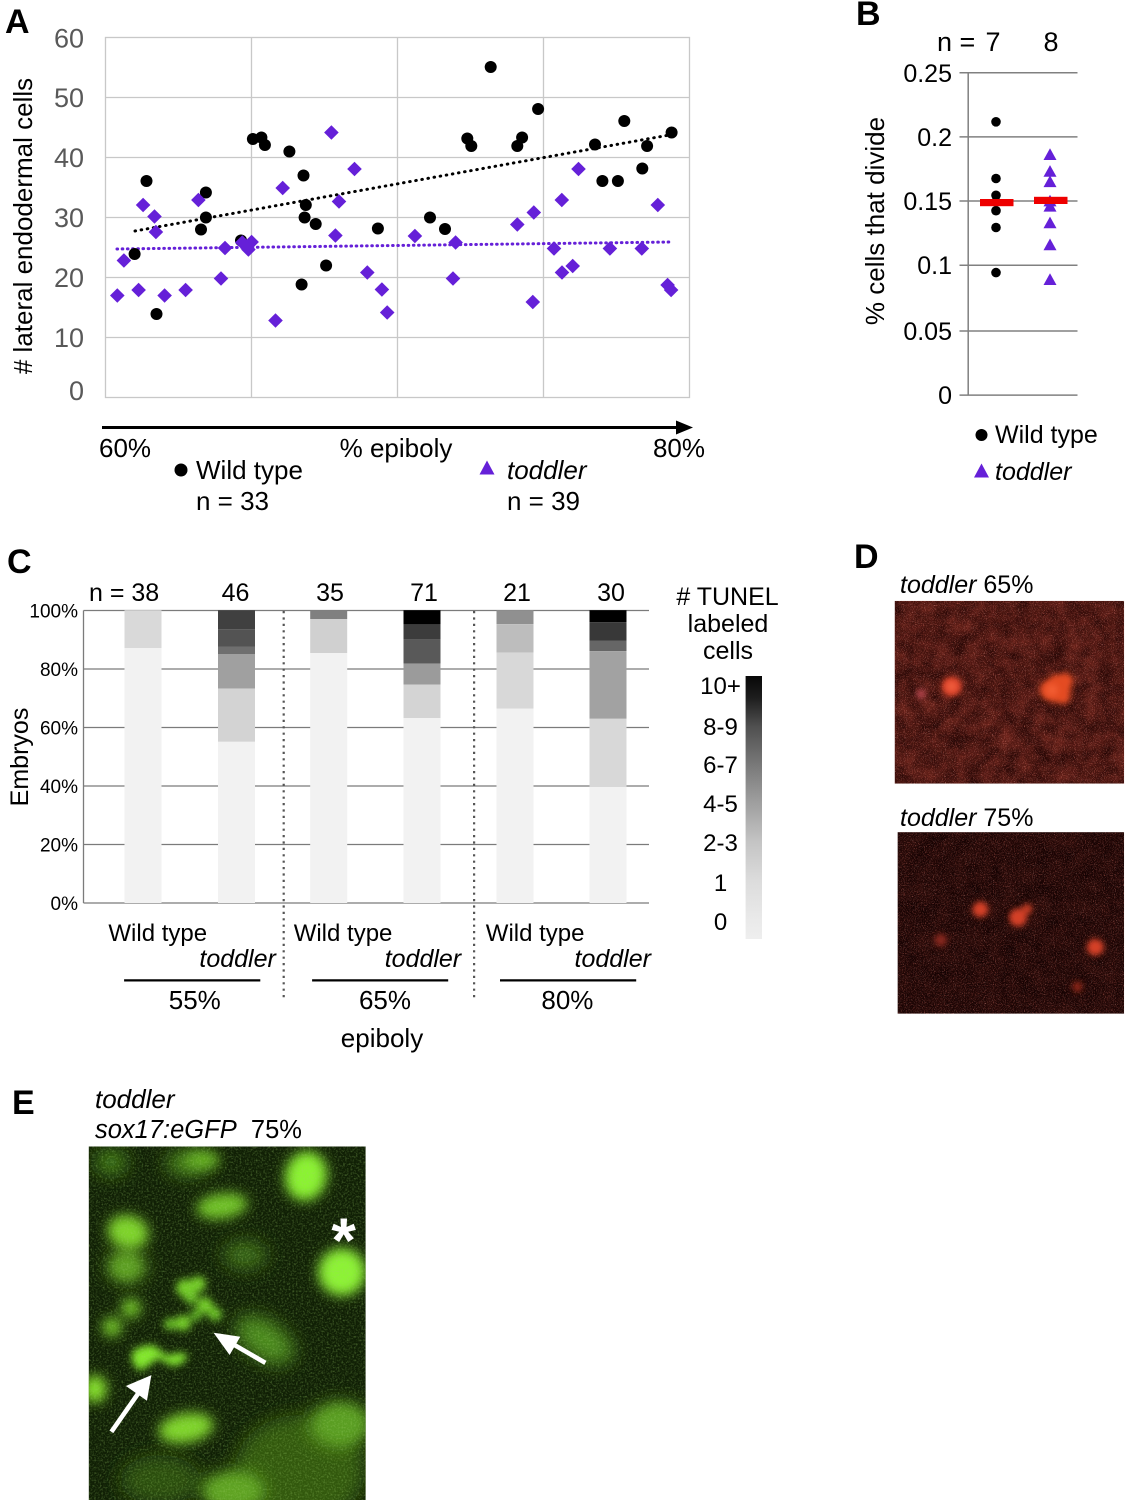 The height and width of the screenshot is (1500, 1128). I want to click on svg-text: 50, so click(69, 98).